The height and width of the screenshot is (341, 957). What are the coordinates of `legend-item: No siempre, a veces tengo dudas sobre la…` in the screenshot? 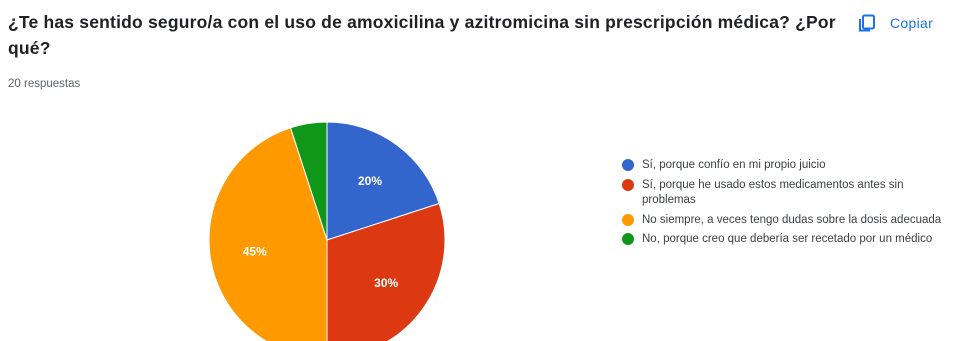 It's located at (782, 221).